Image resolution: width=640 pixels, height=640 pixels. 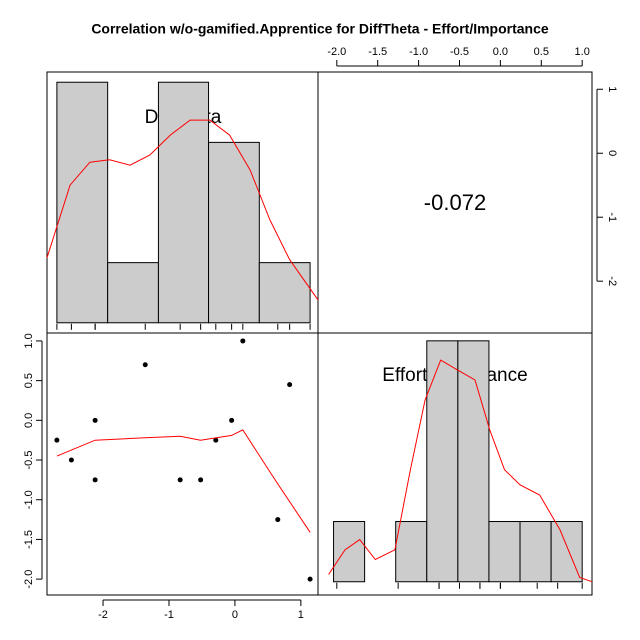 What do you see at coordinates (612, 89) in the screenshot?
I see `y-tick-label: 1` at bounding box center [612, 89].